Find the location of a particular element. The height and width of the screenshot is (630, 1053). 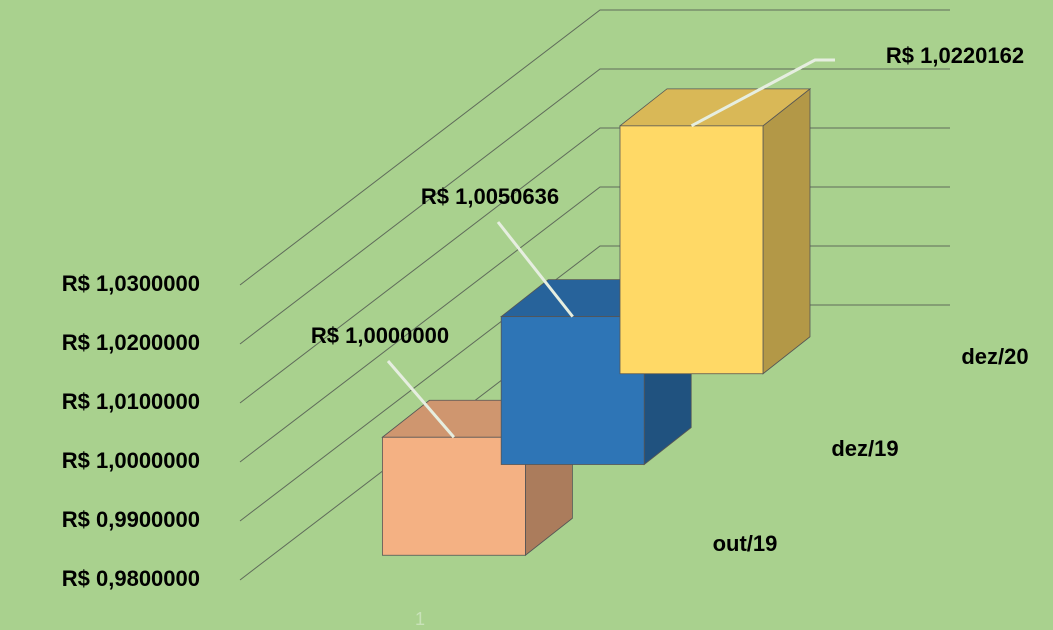

value-label: R$ 1,0220162 is located at coordinates (955, 55).